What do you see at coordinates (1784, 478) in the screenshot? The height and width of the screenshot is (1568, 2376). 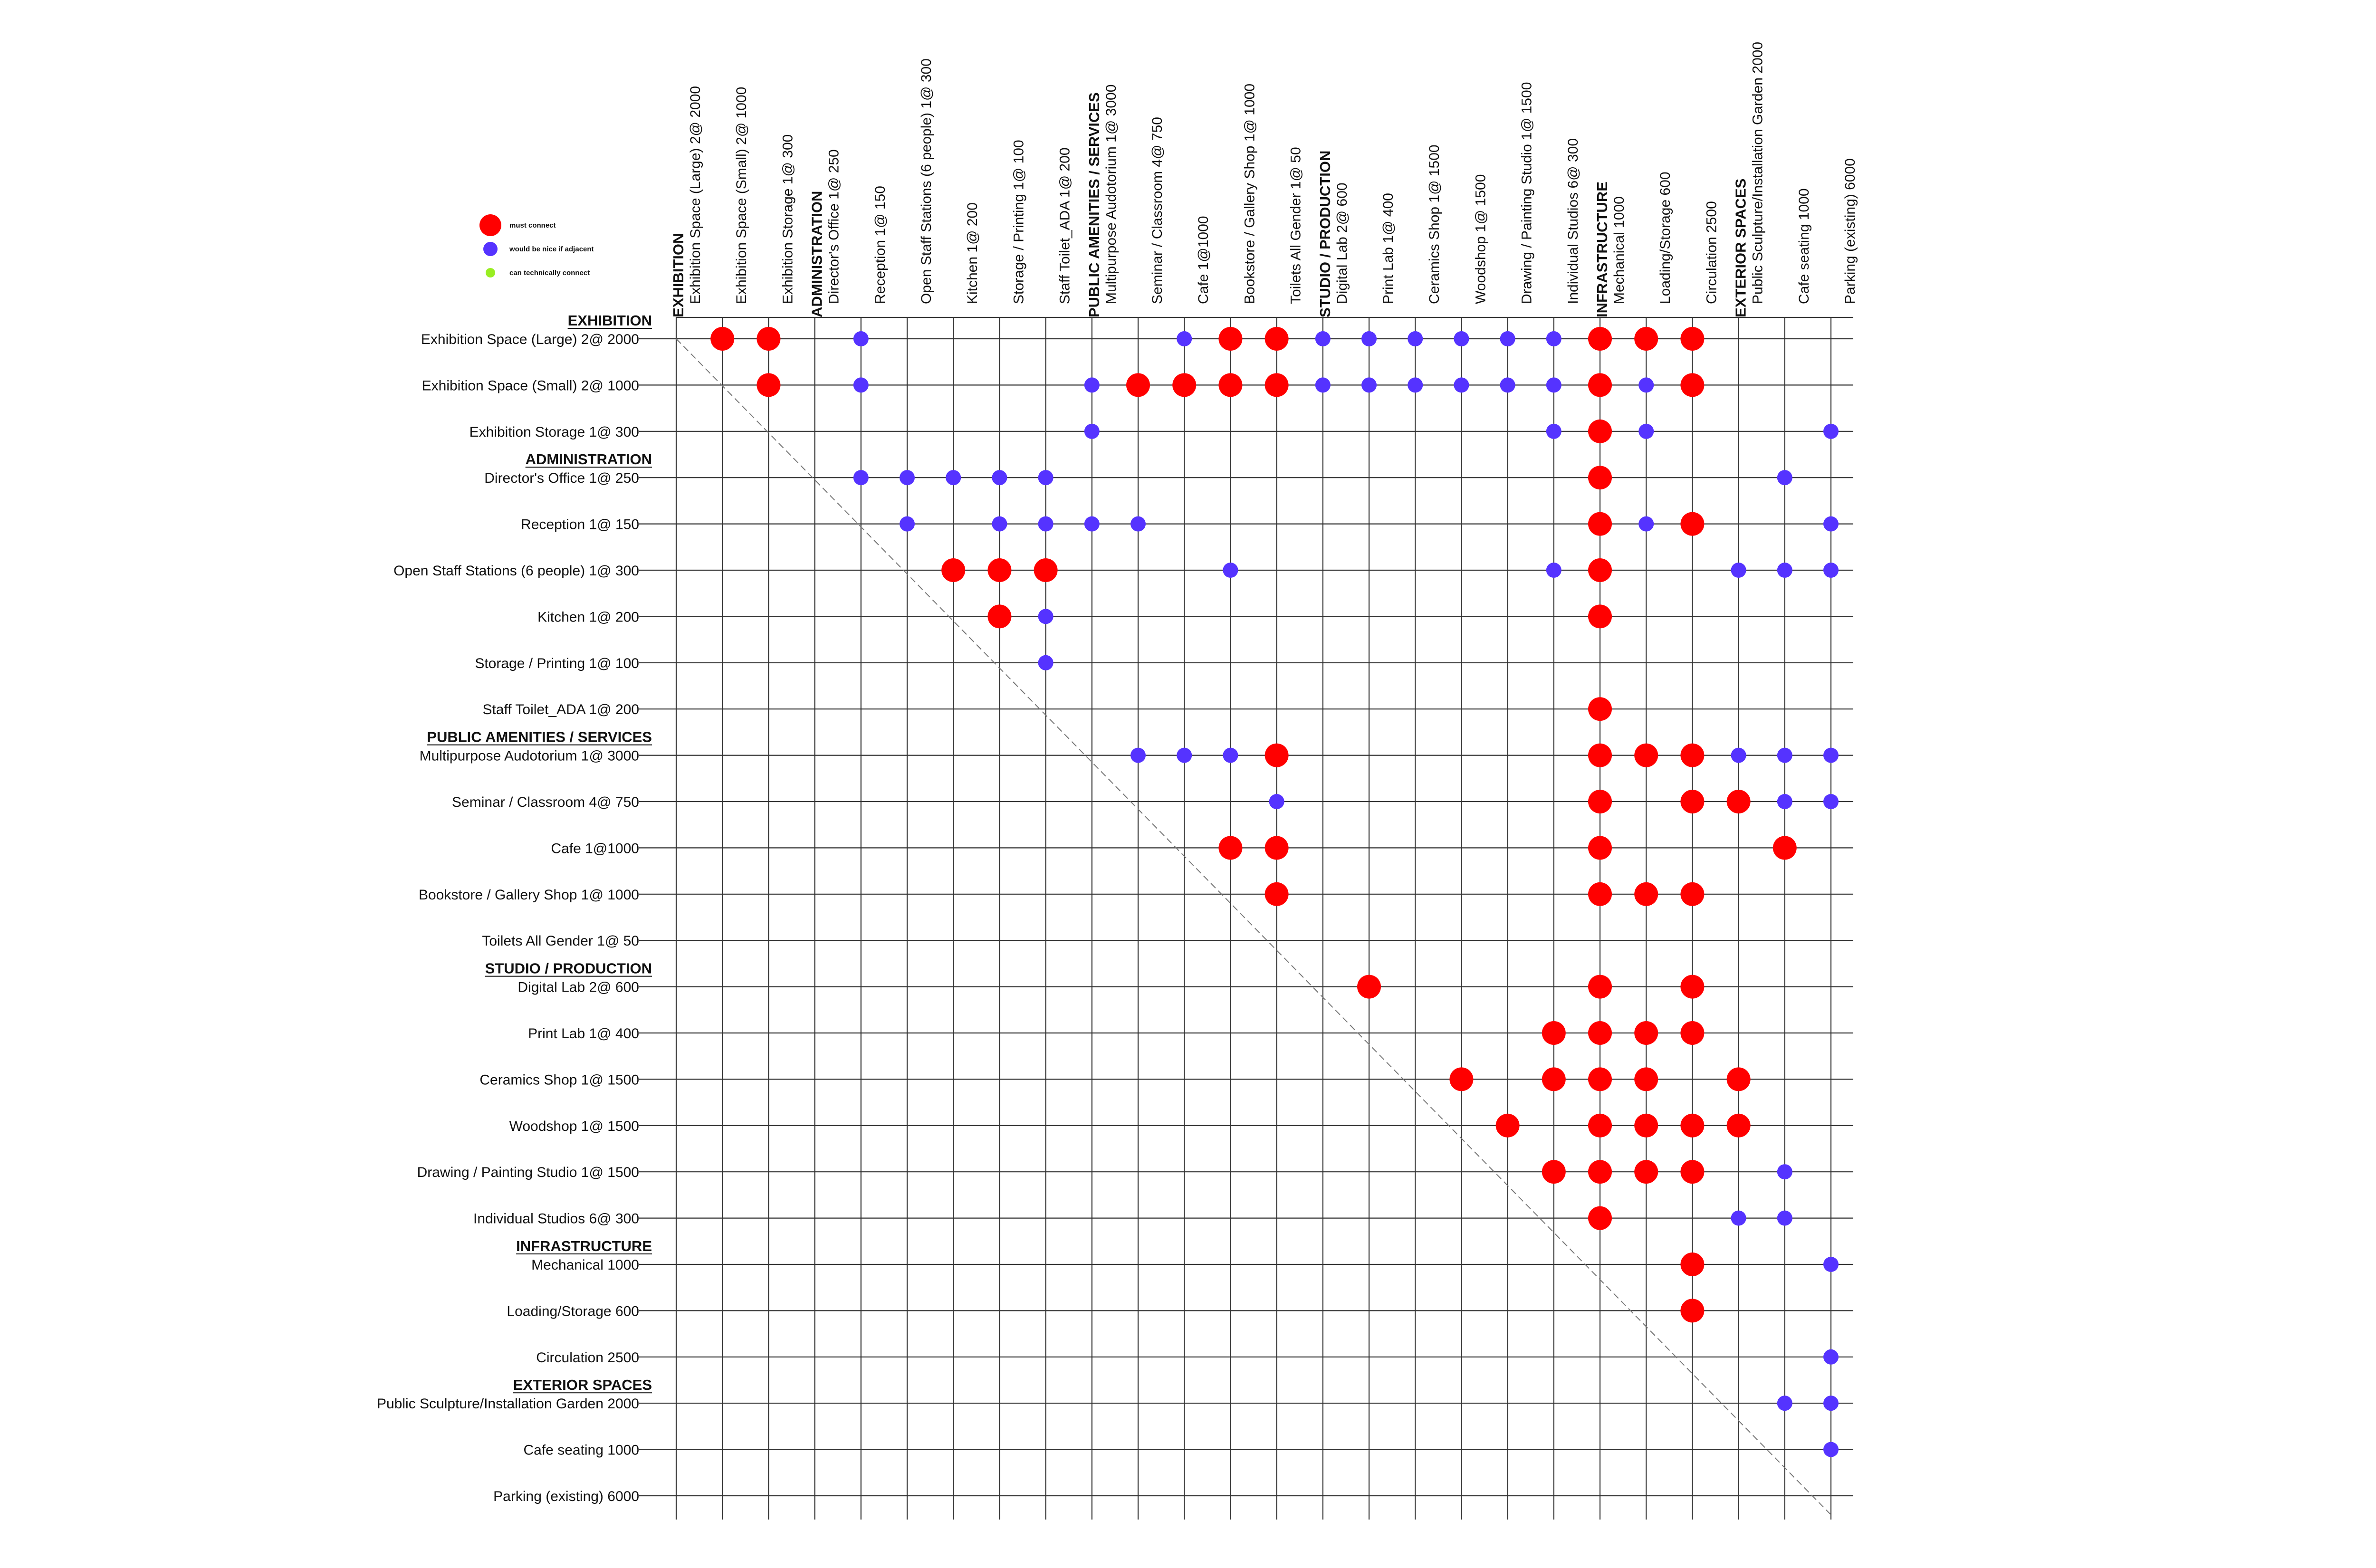 I see `dot-nice-r3-c24` at bounding box center [1784, 478].